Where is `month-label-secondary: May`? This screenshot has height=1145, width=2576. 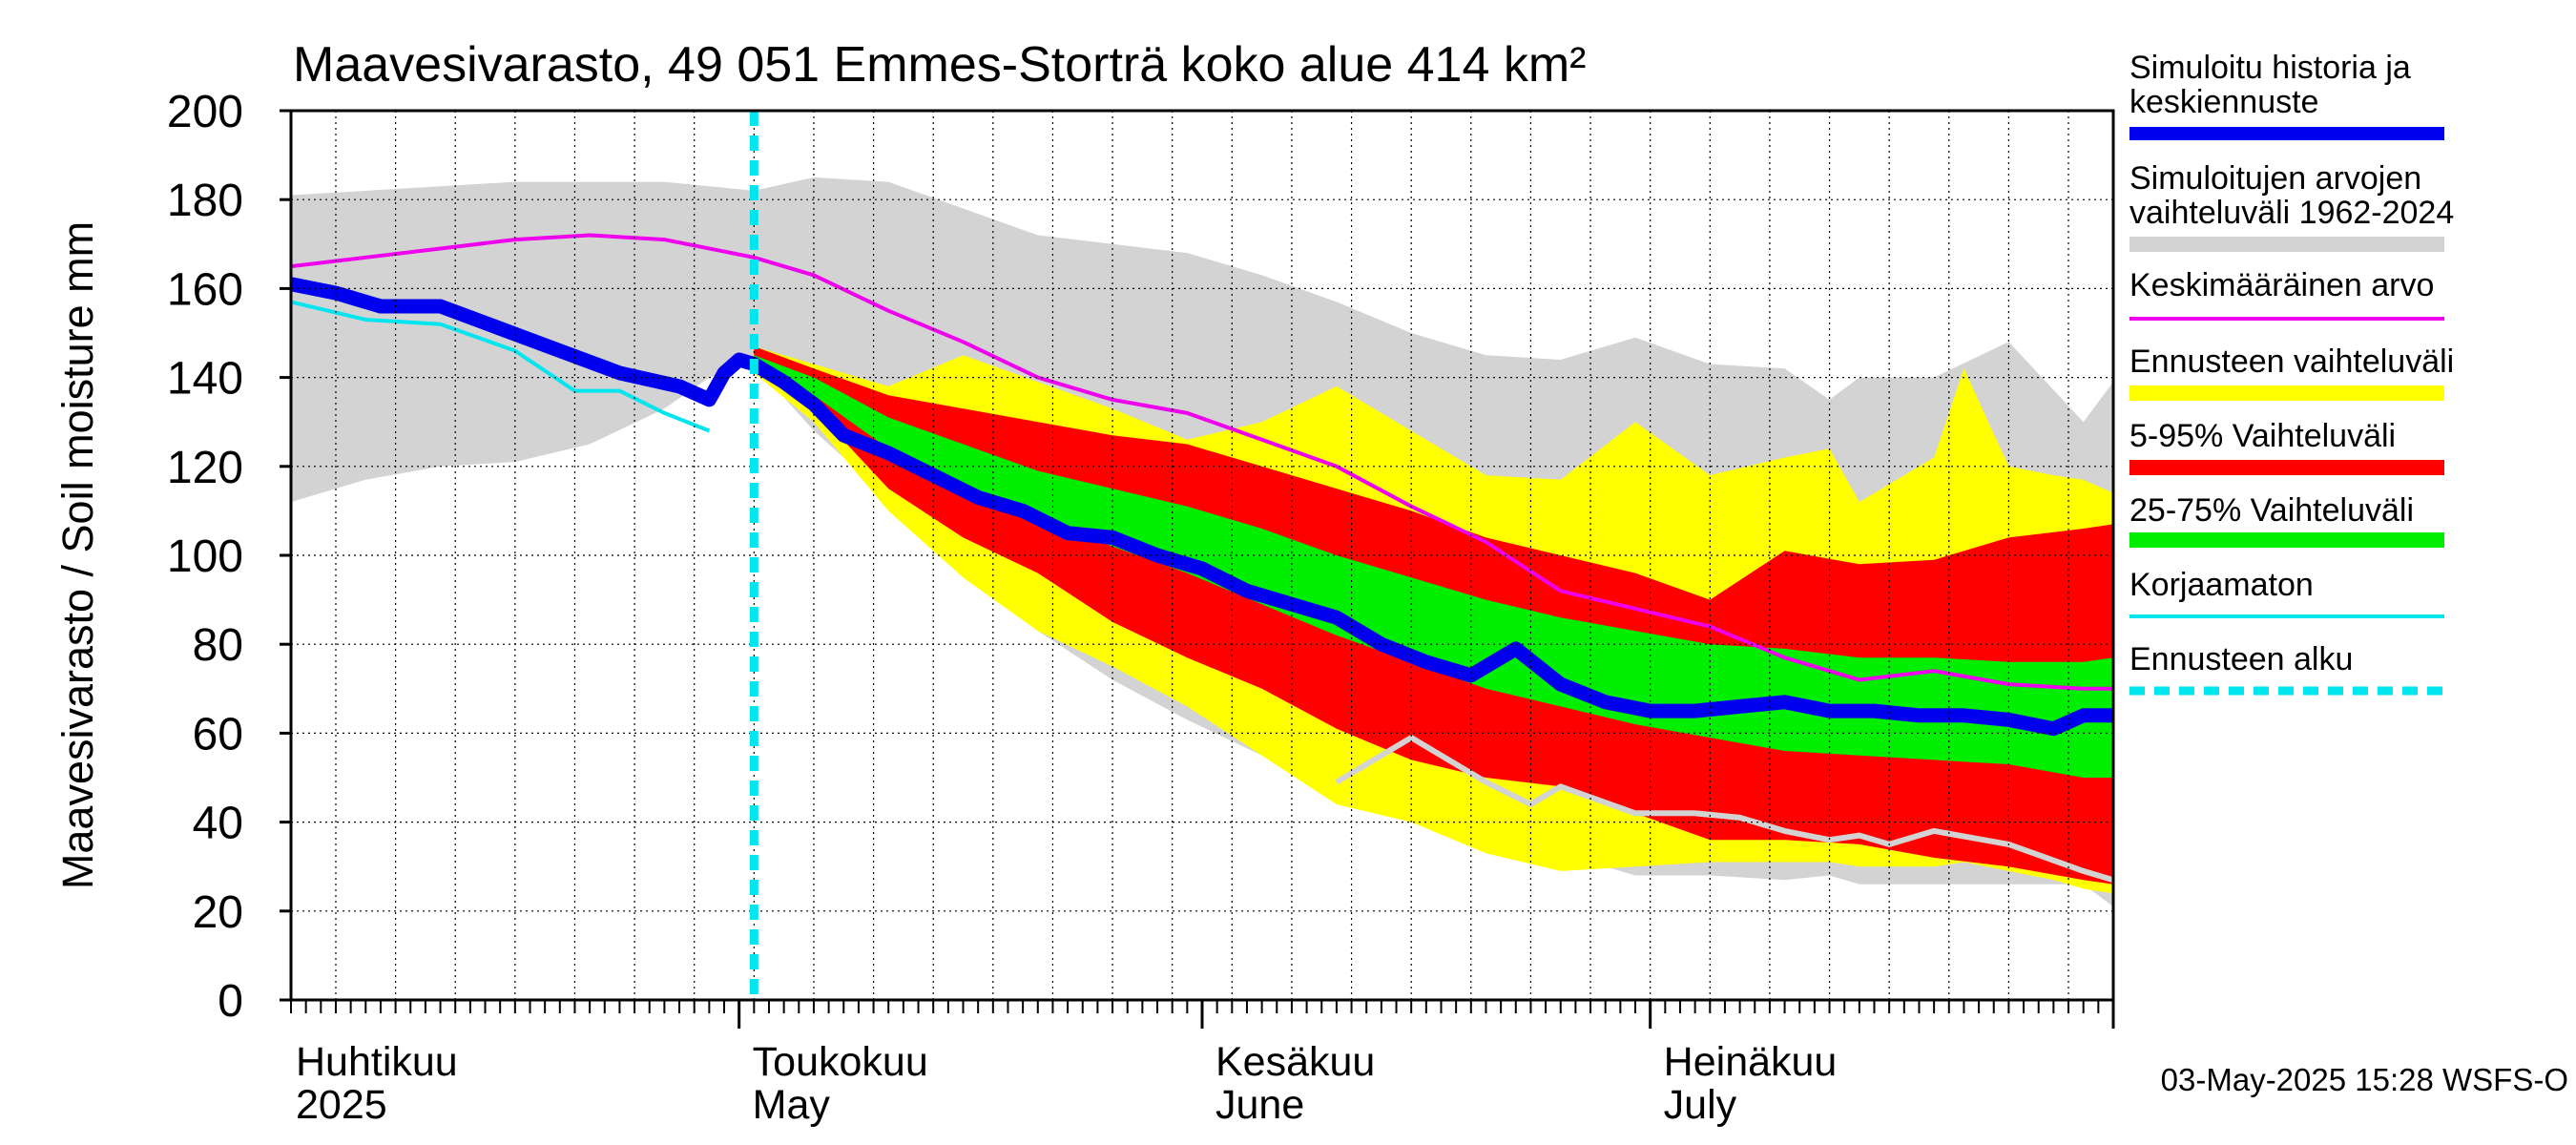 month-label-secondary: May is located at coordinates (792, 1105).